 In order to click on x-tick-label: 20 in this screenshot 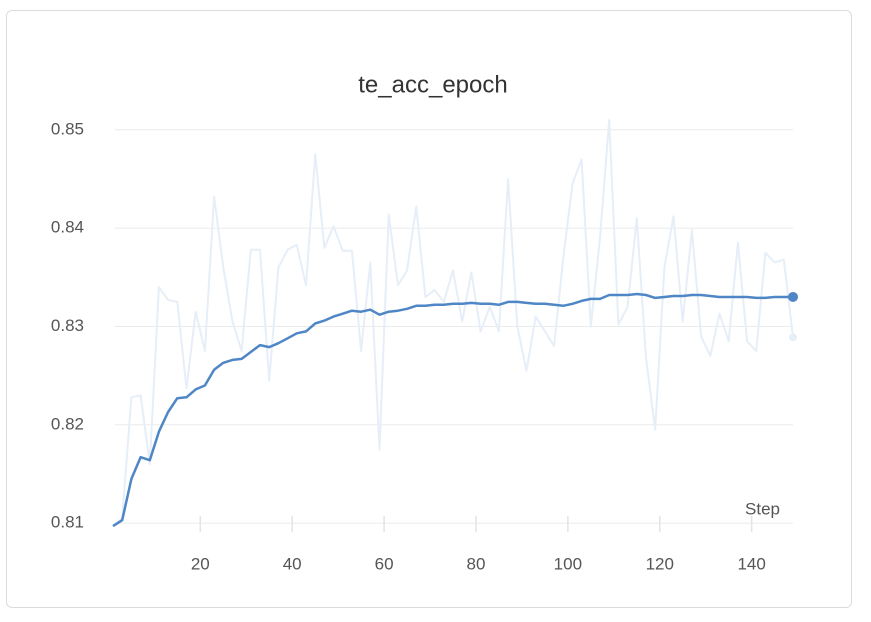, I will do `click(200, 563)`.